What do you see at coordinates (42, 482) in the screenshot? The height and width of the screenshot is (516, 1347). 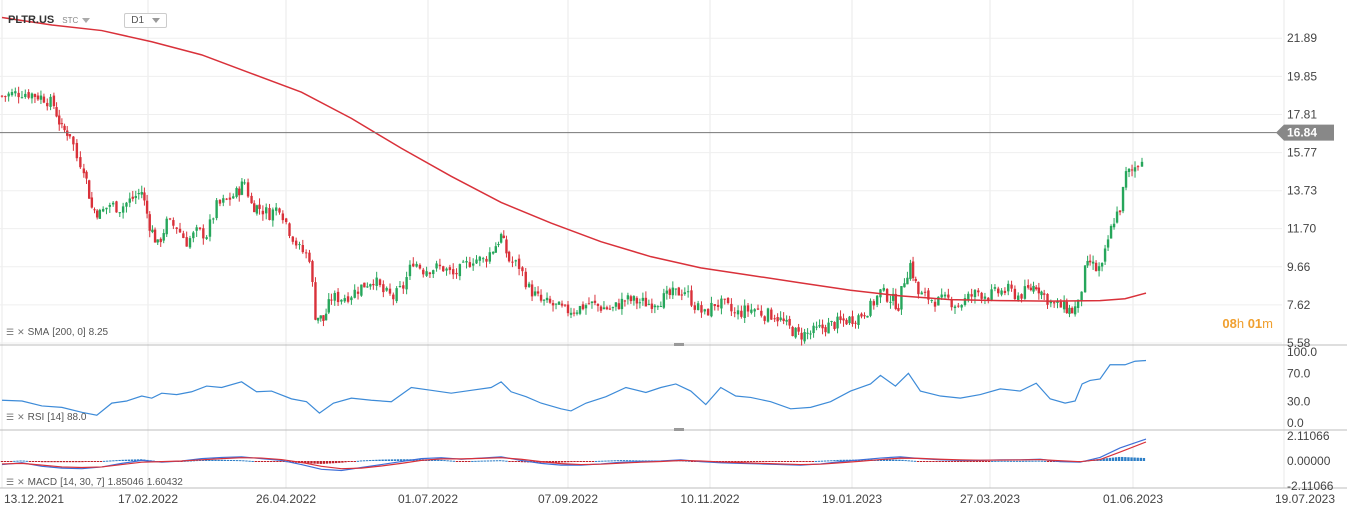 I see `macd-name: MACD` at bounding box center [42, 482].